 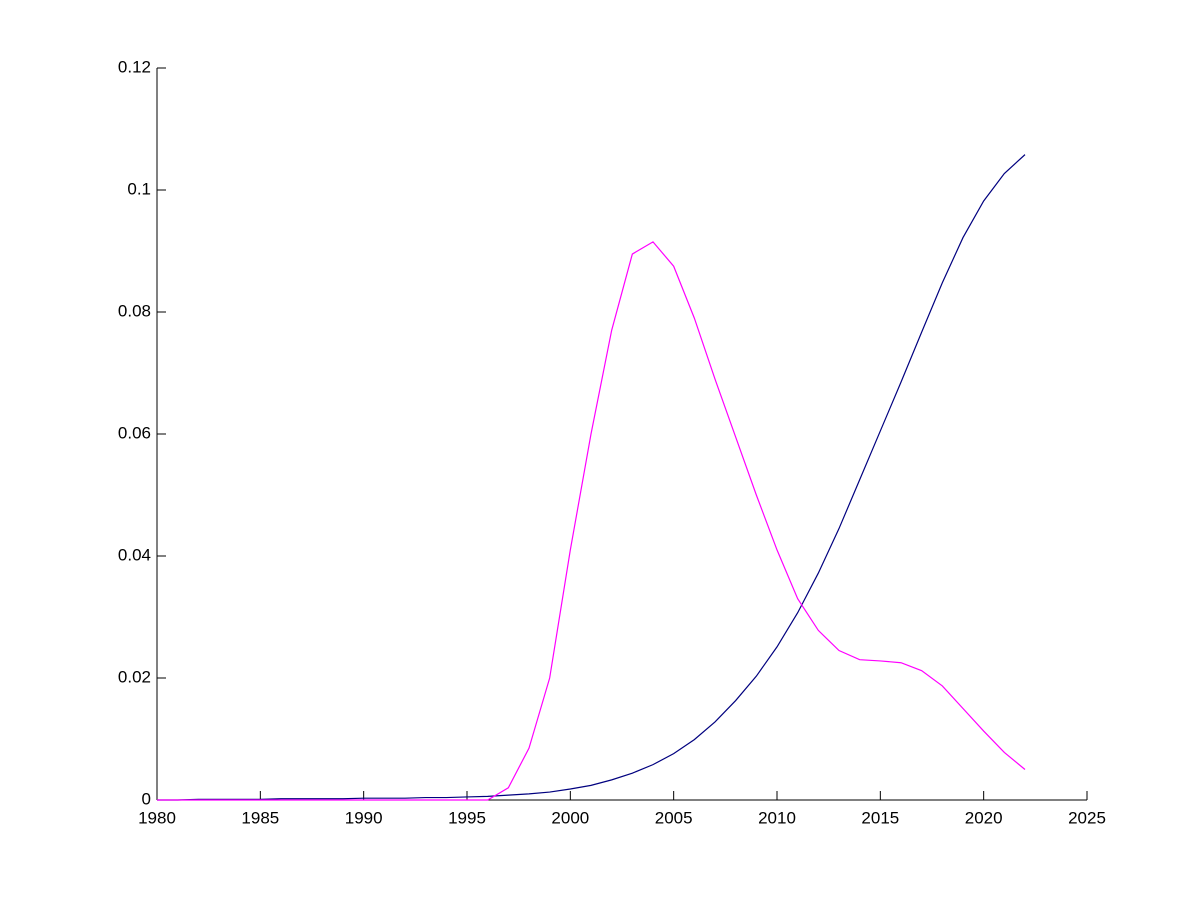 What do you see at coordinates (364, 817) in the screenshot?
I see `x-tick-label: 1990` at bounding box center [364, 817].